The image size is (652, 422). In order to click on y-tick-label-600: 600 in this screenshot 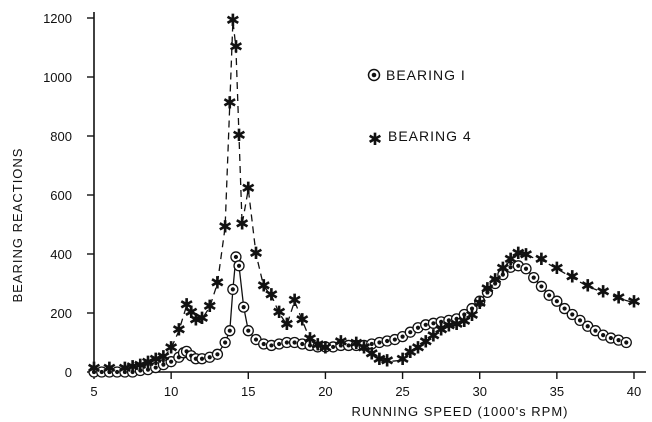, I will do `click(61, 195)`.